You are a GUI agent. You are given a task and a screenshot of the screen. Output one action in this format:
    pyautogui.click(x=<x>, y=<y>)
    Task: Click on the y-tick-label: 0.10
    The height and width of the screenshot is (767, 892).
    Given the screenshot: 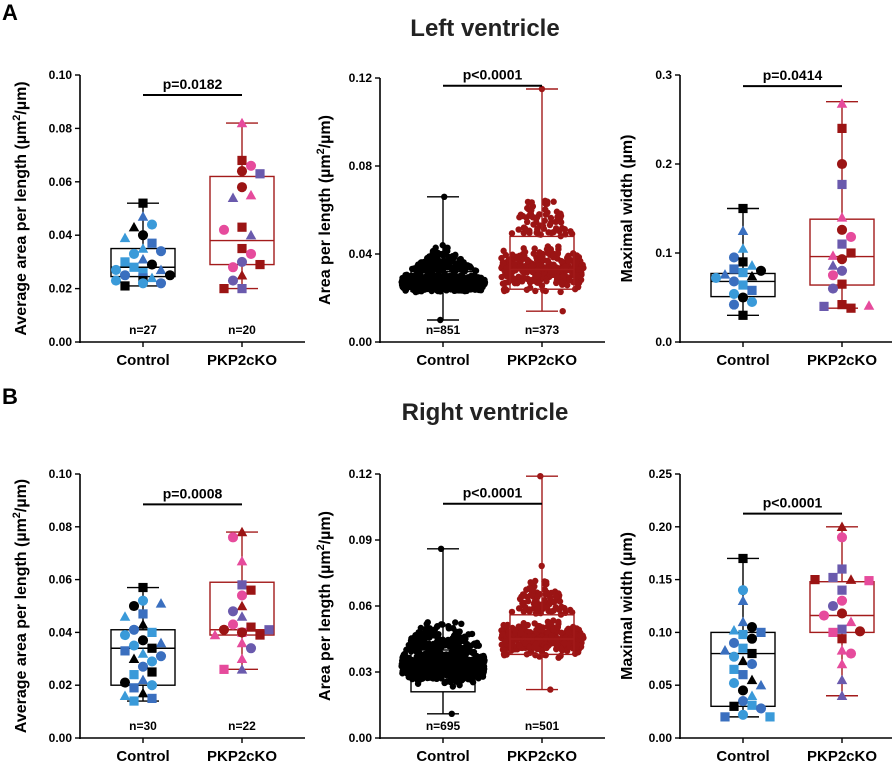 What is the action you would take?
    pyautogui.click(x=661, y=632)
    